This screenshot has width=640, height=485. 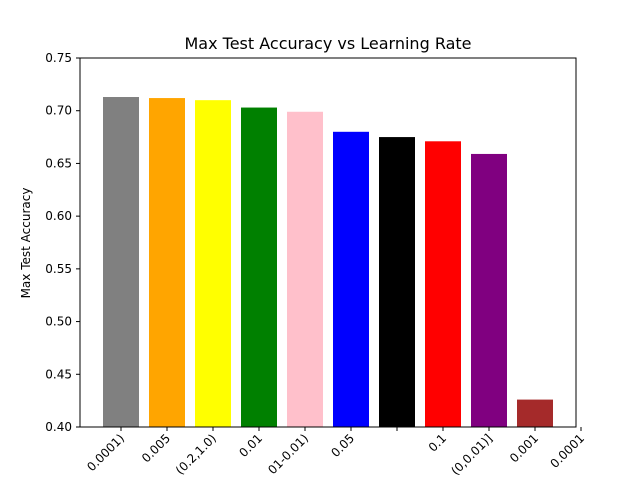 I want to click on y-tick-label: 0.40, so click(x=58, y=427).